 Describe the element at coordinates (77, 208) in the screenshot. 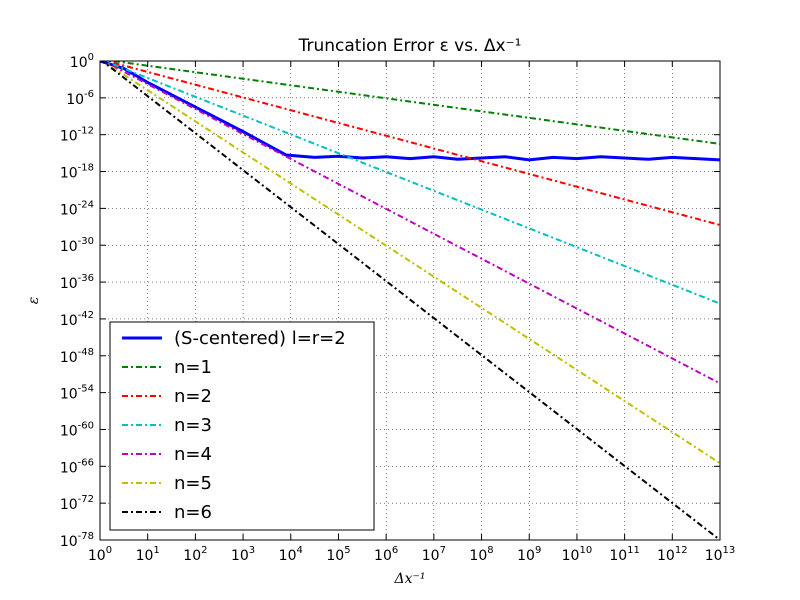

I see `y-tick-label: 10⁻²⁴` at that location.